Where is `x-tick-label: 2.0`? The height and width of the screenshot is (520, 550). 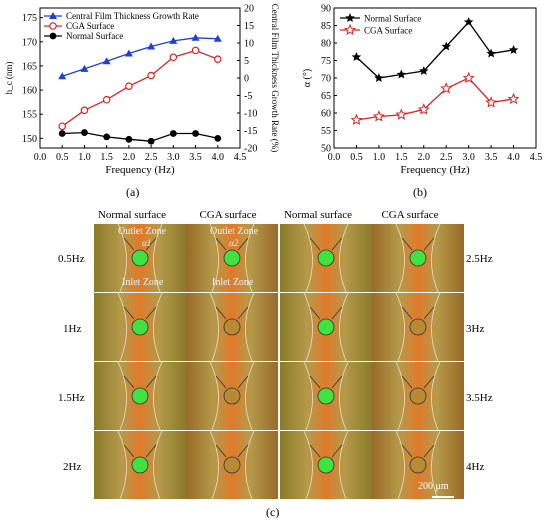
x-tick-label: 2.0 is located at coordinates (129, 157).